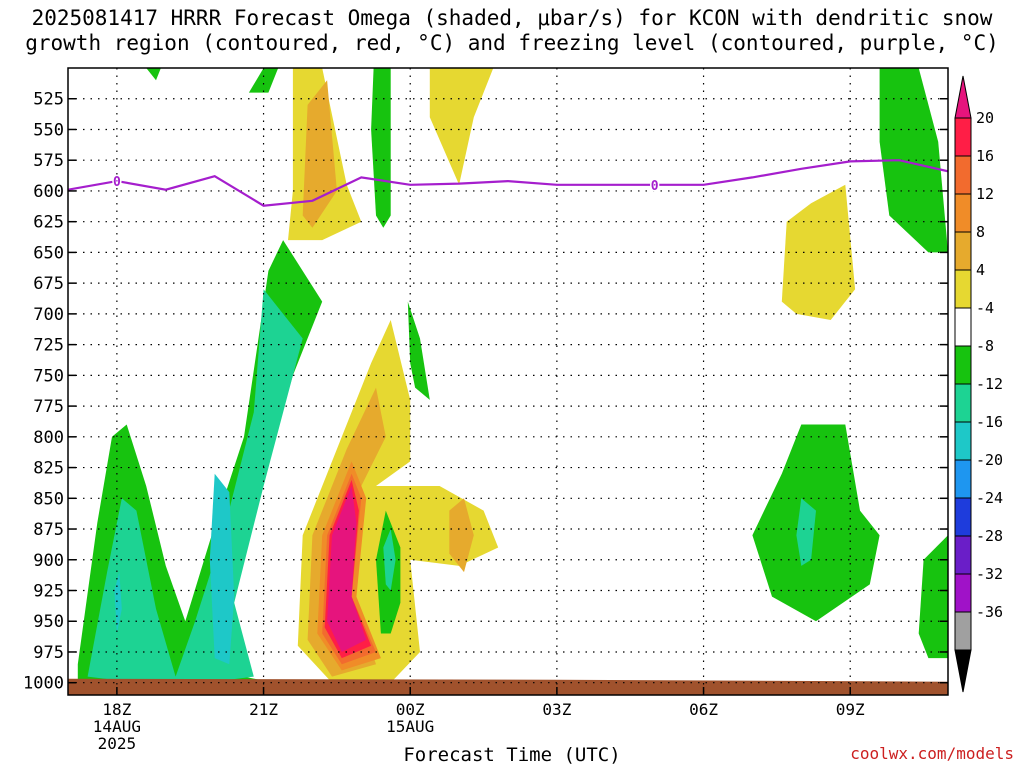 The height and width of the screenshot is (768, 1024). Describe the element at coordinates (932, 753) in the screenshot. I see `credit-text: coolwx.com/models` at that location.